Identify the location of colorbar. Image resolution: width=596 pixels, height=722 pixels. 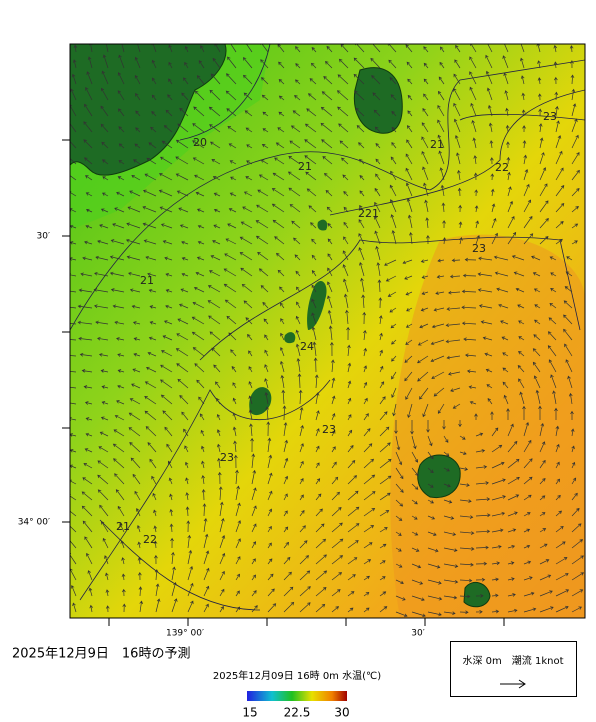
(297, 696).